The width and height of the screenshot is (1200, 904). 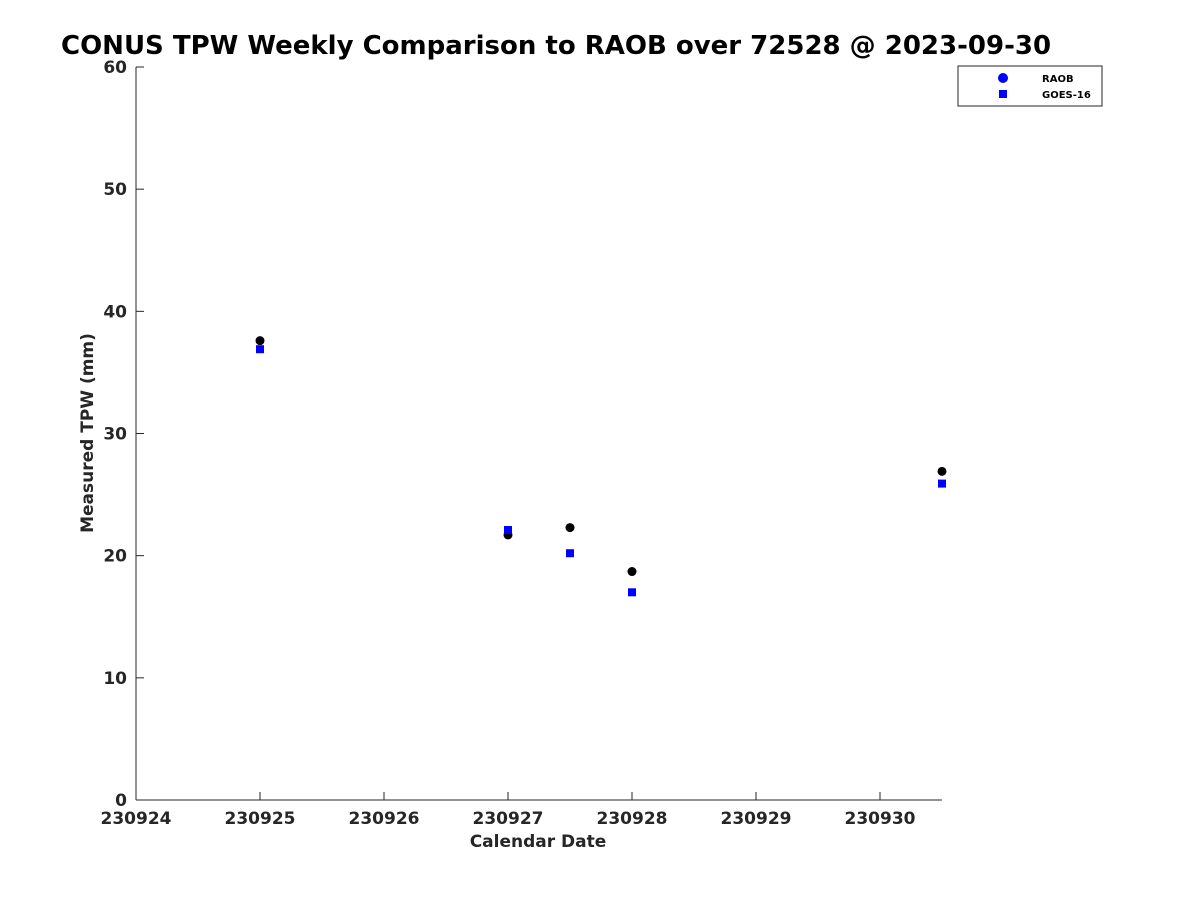 I want to click on legend-label: GOES-16, so click(x=1066, y=95).